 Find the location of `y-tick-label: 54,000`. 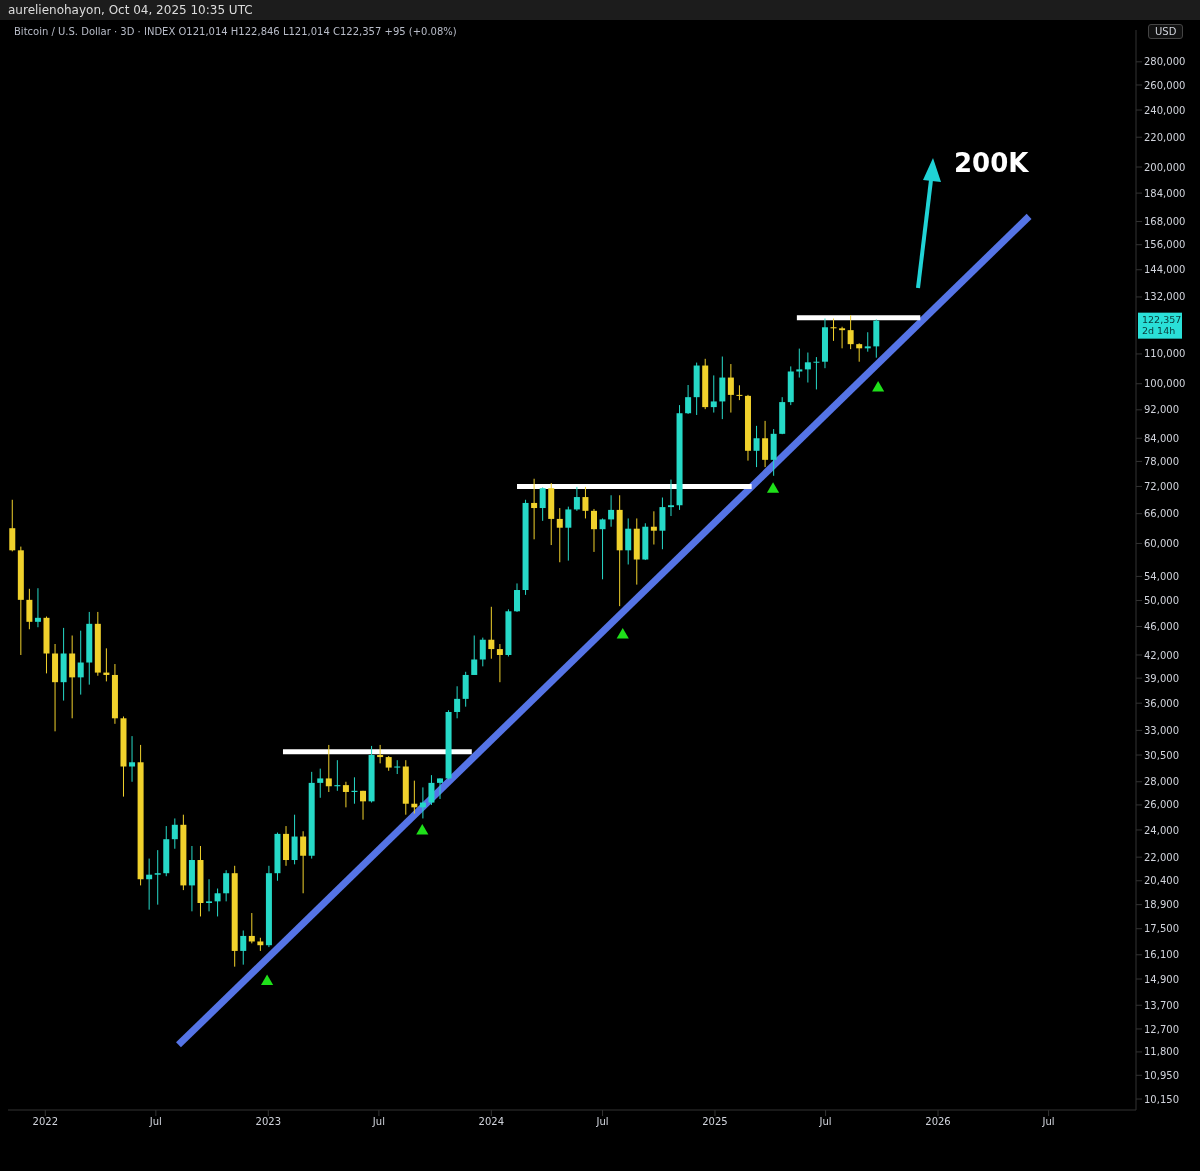

y-tick-label: 54,000 is located at coordinates (1161, 576).